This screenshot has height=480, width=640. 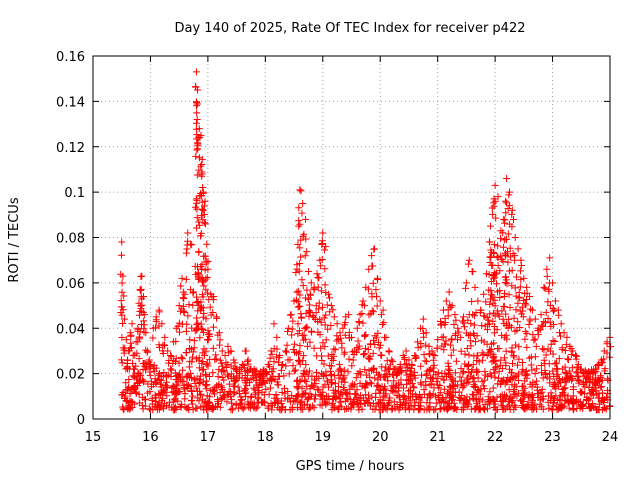 What do you see at coordinates (323, 437) in the screenshot?
I see `x-tick-label: 19` at bounding box center [323, 437].